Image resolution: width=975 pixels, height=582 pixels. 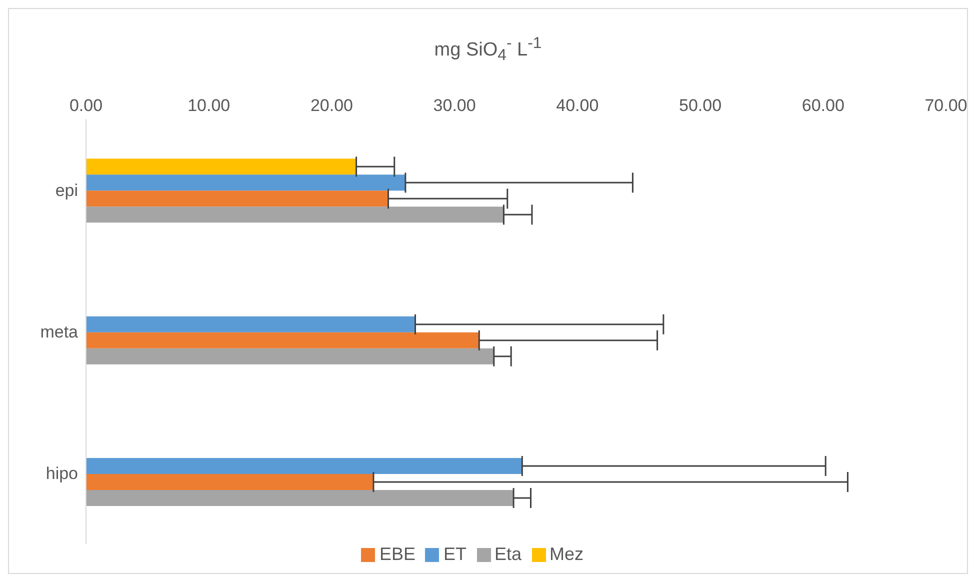 What do you see at coordinates (59, 332) in the screenshot?
I see `y-tick-label: meta` at bounding box center [59, 332].